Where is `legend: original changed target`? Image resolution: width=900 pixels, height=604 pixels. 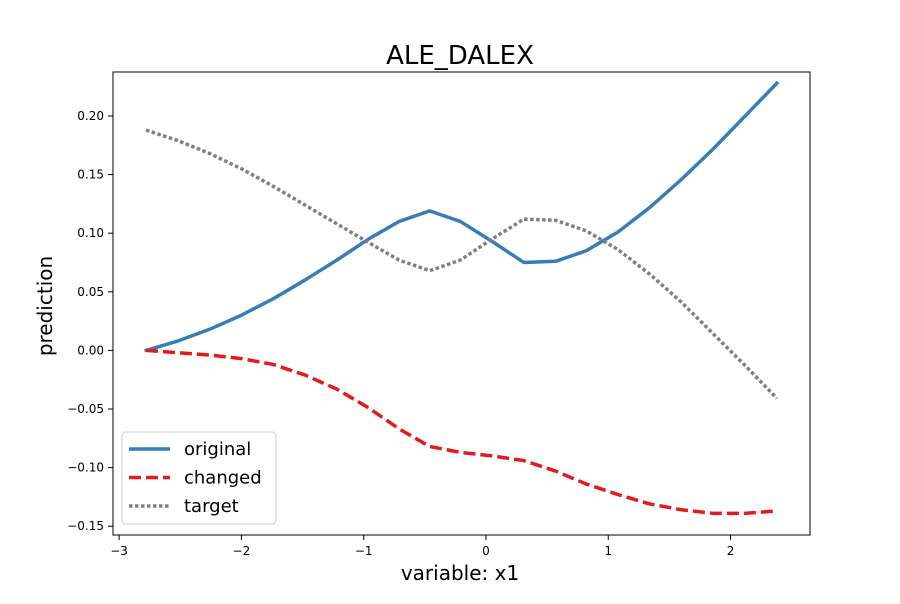
legend: original changed target is located at coordinates (199, 478).